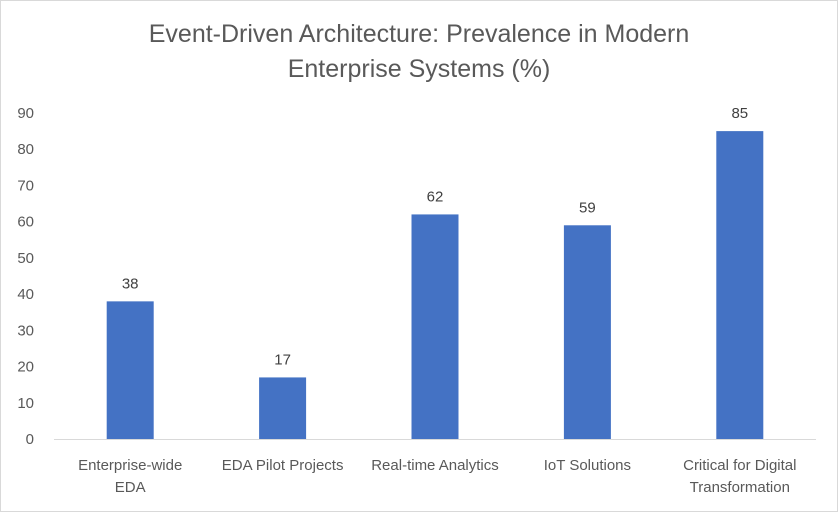 Image resolution: width=838 pixels, height=512 pixels. Describe the element at coordinates (30, 439) in the screenshot. I see `y-tick-label: 0` at that location.